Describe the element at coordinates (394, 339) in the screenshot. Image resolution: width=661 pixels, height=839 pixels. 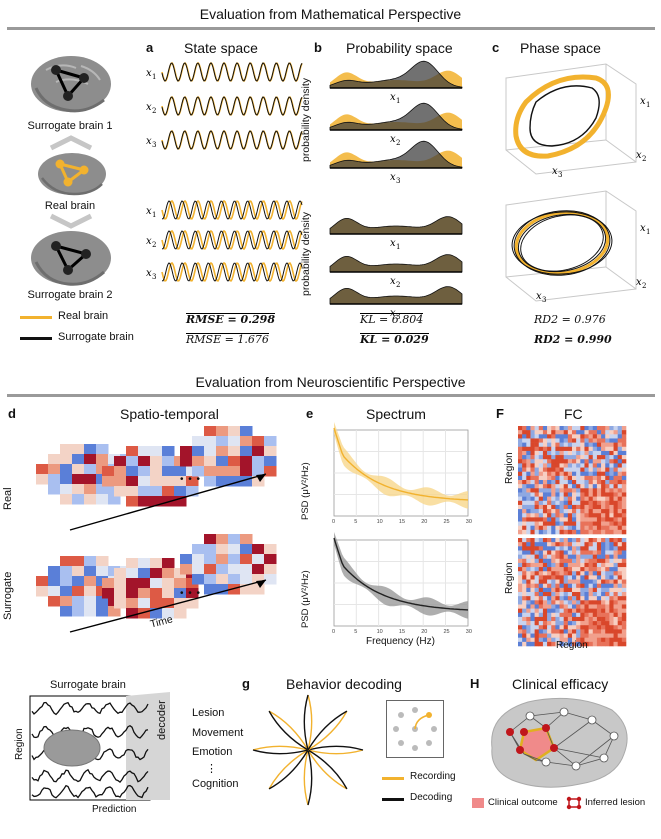
I see `kl-bottom-value: KL = 0.029` at that location.